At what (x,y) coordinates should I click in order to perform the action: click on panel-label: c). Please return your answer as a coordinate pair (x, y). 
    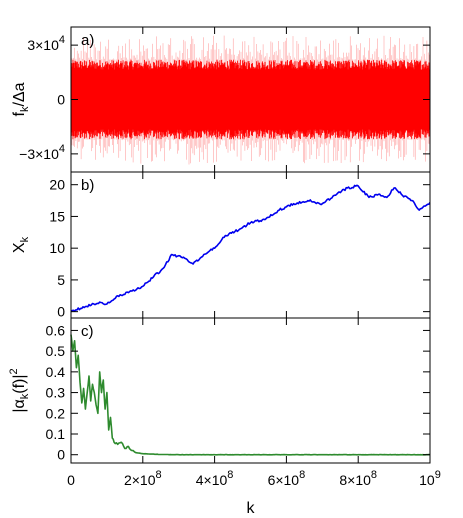
    Looking at the image, I should click on (87, 331).